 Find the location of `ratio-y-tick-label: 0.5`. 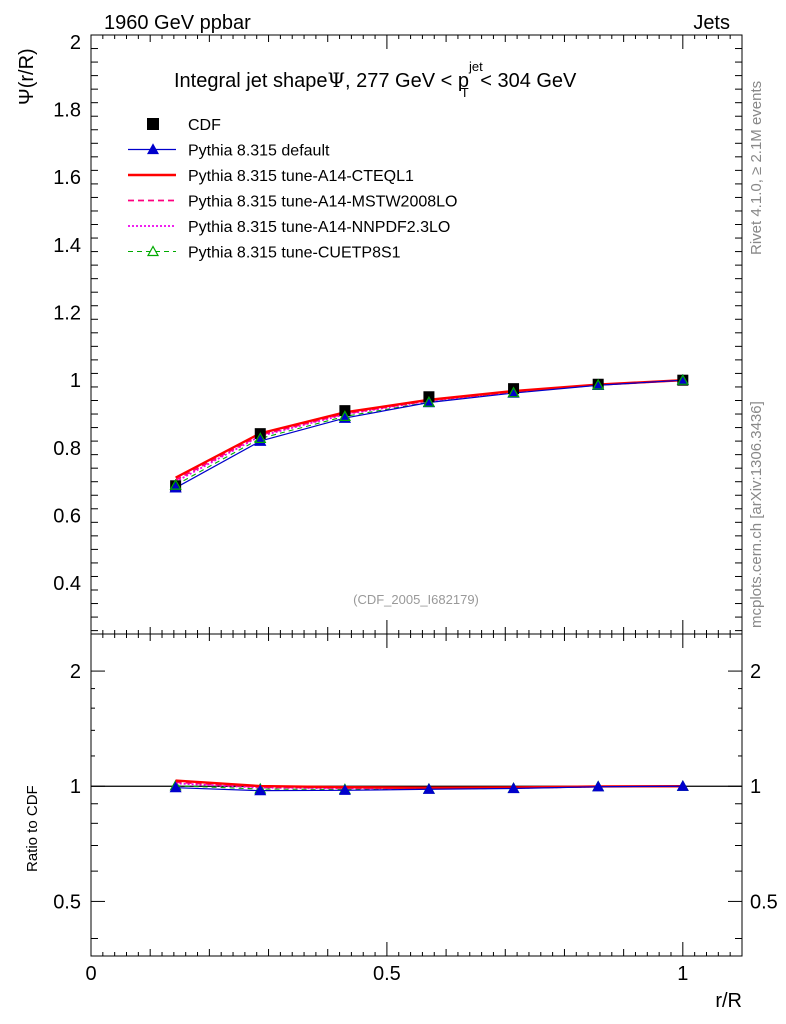

ratio-y-tick-label: 0.5 is located at coordinates (67, 902).